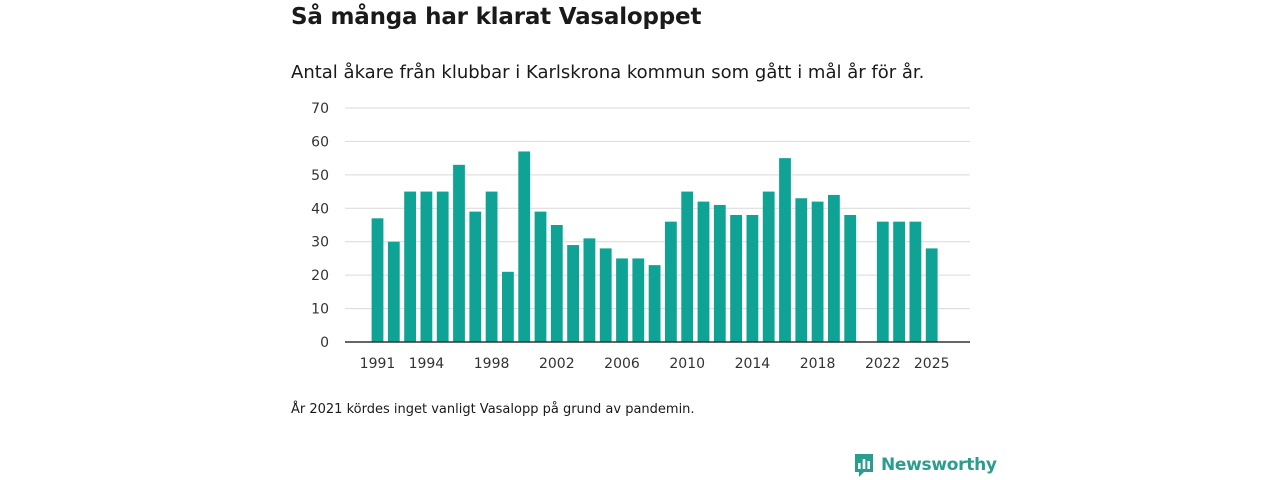  I want to click on bar-2008, so click(654, 303).